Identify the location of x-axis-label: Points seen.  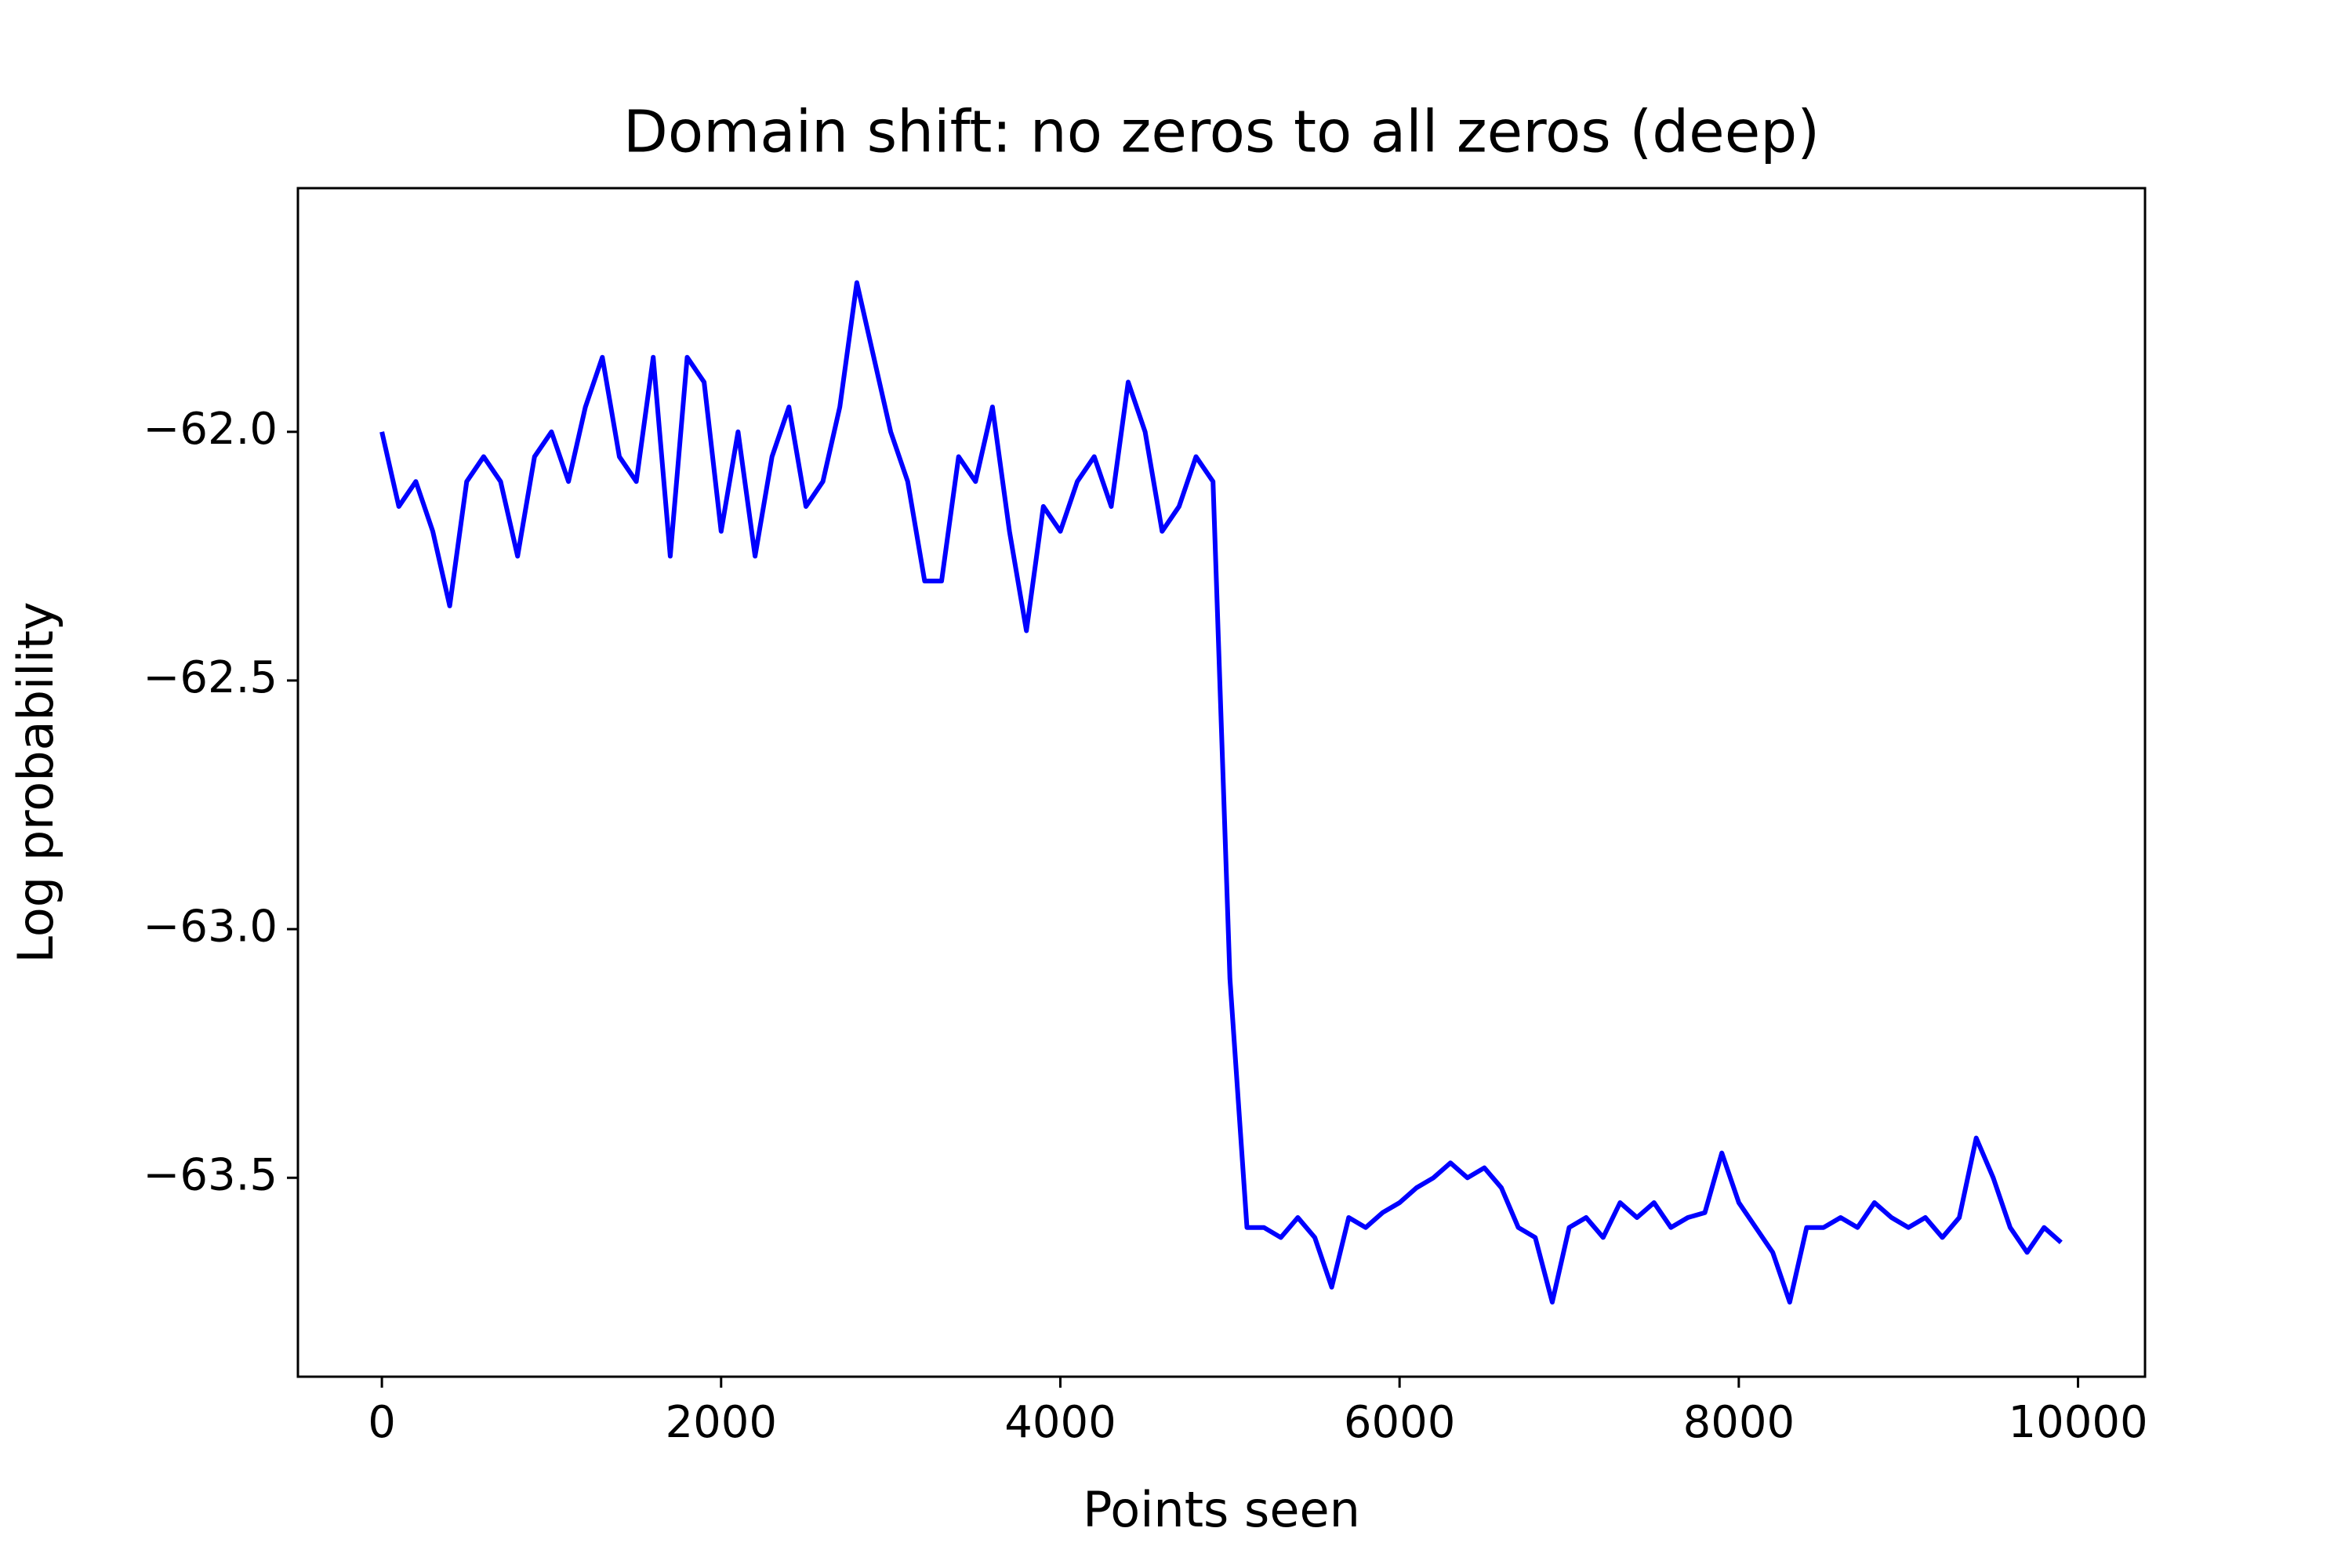
(1221, 1509).